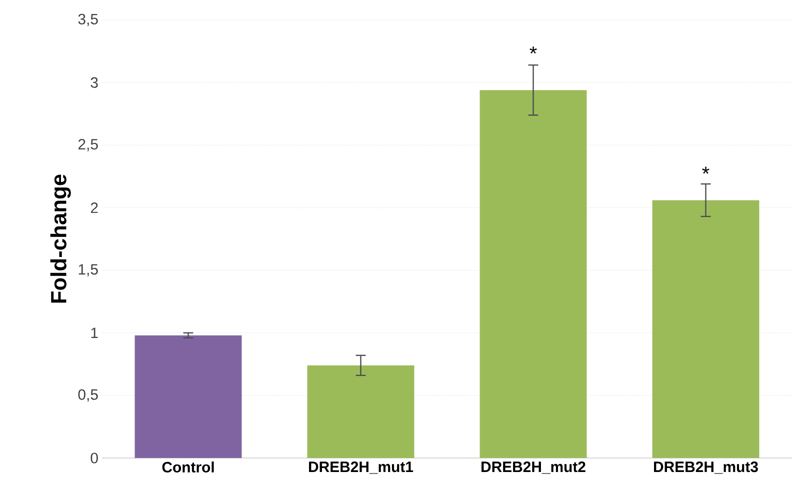  I want to click on y-tick-label: 3,5, so click(88, 20).